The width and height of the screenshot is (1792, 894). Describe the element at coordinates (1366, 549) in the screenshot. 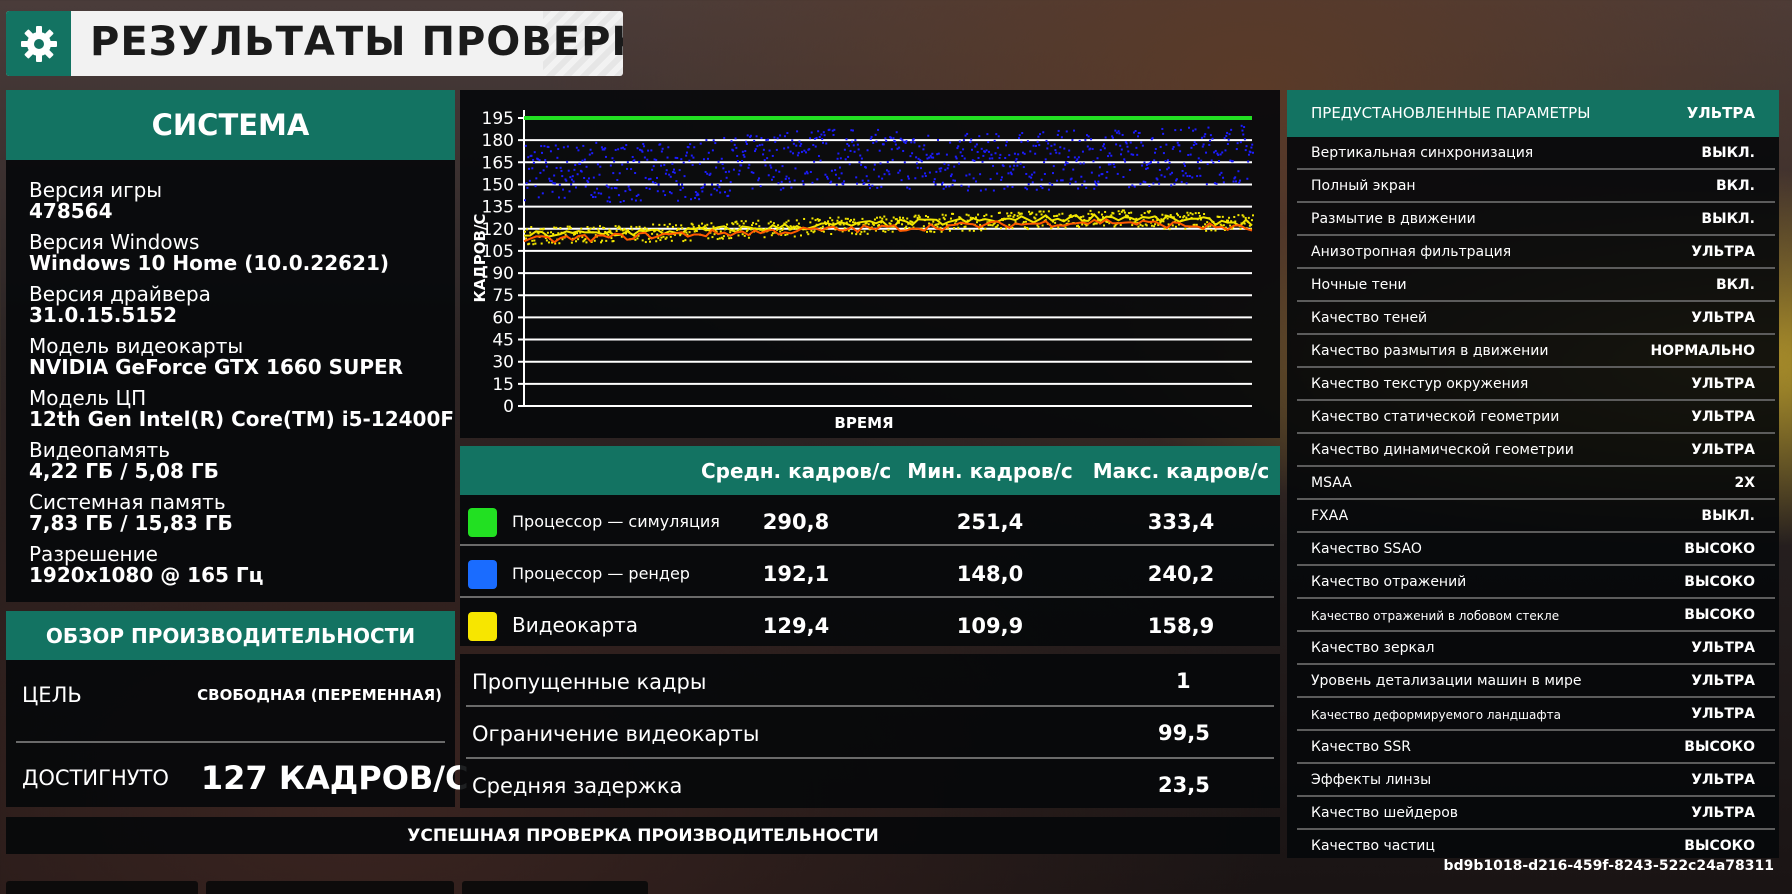

I see `setting-label: Качество SSAO` at that location.